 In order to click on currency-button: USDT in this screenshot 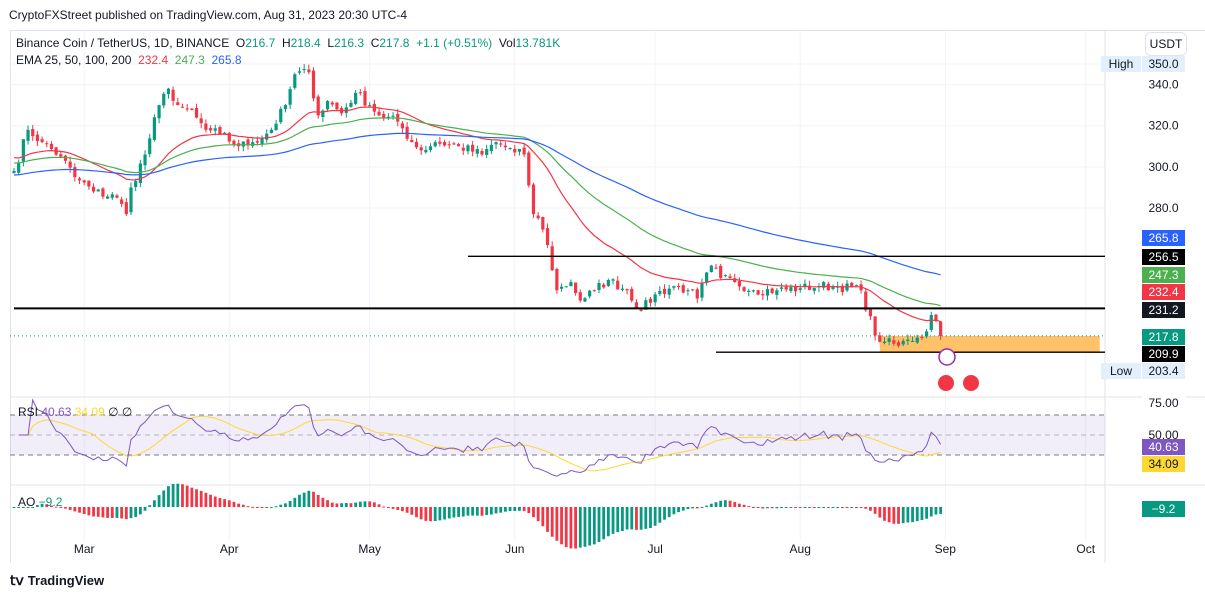, I will do `click(1166, 44)`.